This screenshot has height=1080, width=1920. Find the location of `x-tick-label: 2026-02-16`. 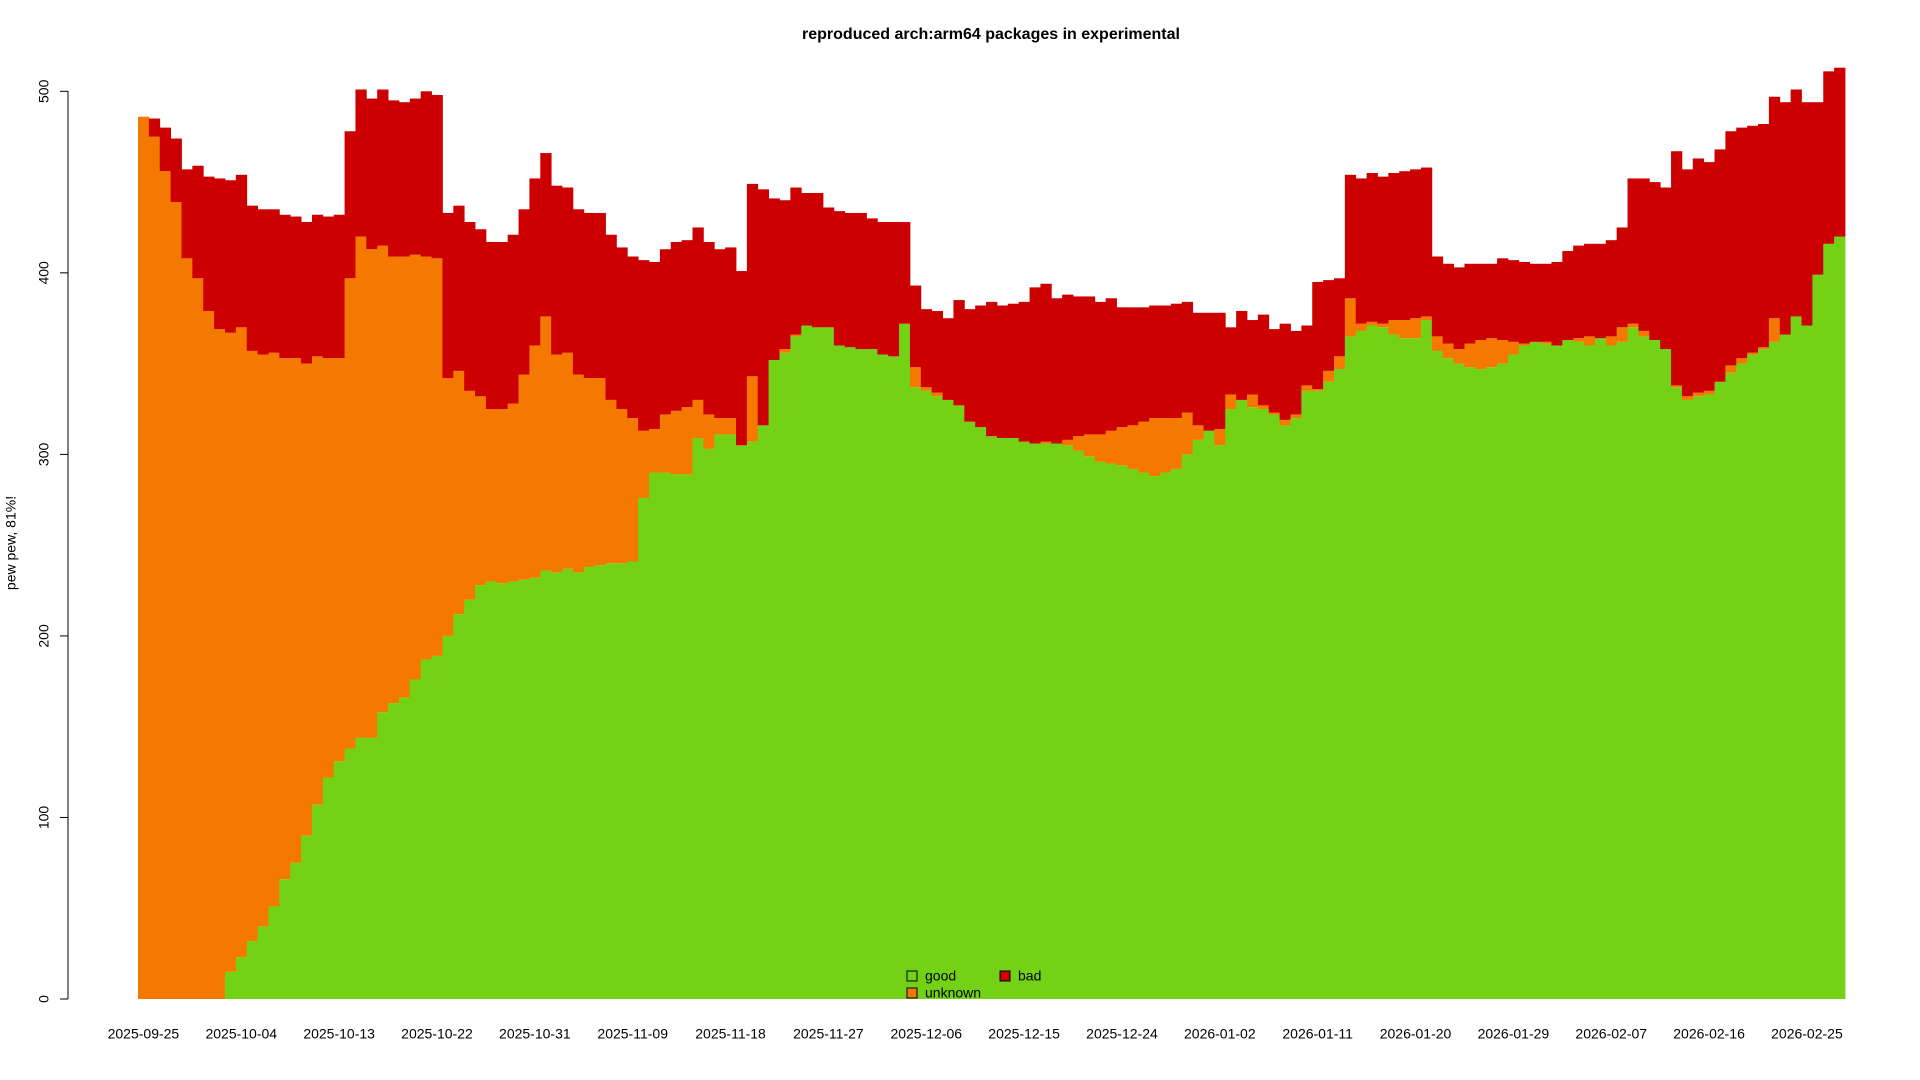

x-tick-label: 2026-02-16 is located at coordinates (1709, 1034).